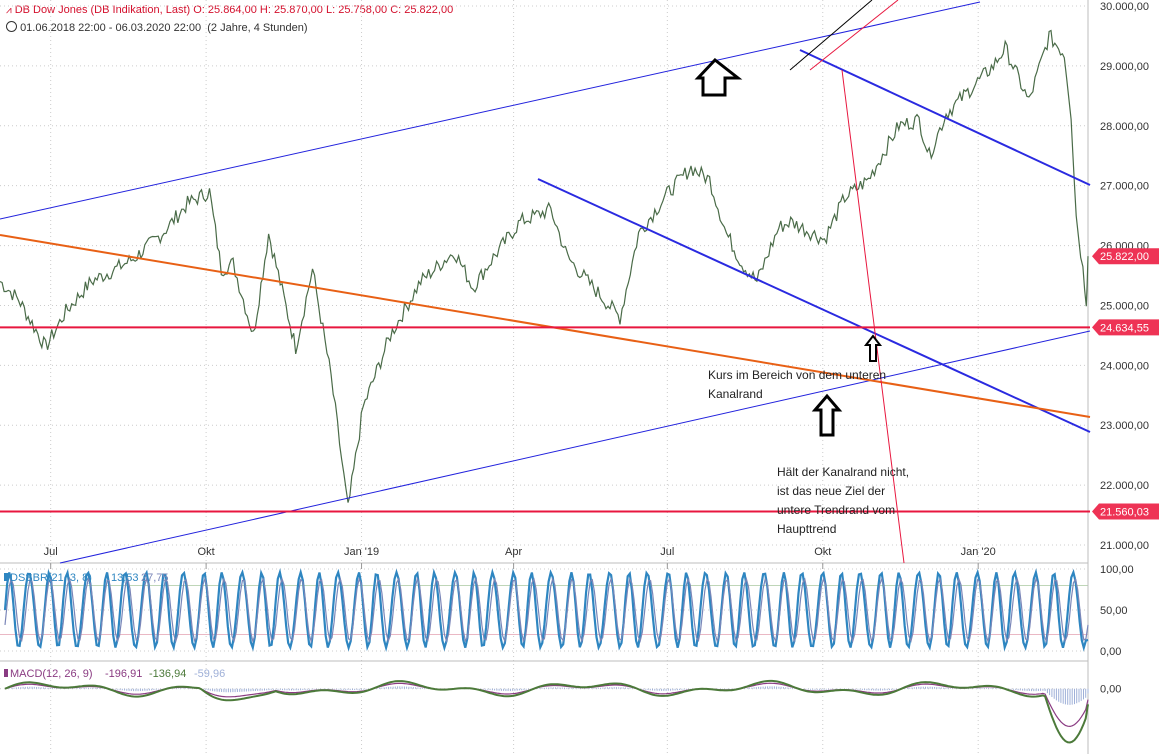 This screenshot has height=754, width=1161. I want to click on support-level-badge-text: 24.634,55, so click(1124, 328).